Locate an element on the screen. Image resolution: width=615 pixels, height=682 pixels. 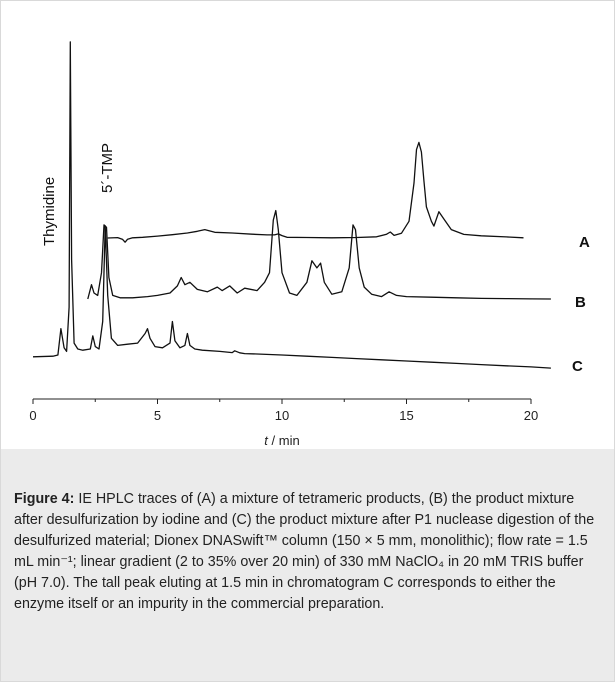
series-label-c: C is located at coordinates (577, 366).